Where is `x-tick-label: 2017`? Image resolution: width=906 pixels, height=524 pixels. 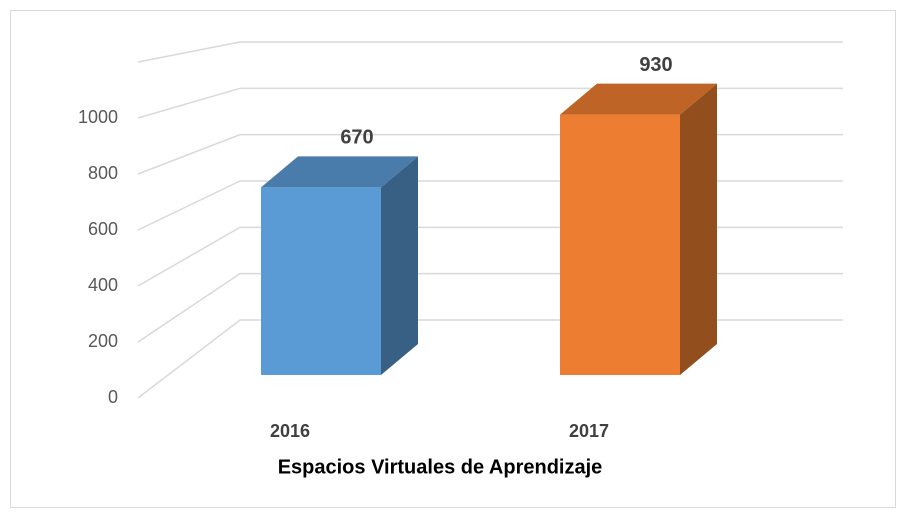 x-tick-label: 2017 is located at coordinates (589, 431).